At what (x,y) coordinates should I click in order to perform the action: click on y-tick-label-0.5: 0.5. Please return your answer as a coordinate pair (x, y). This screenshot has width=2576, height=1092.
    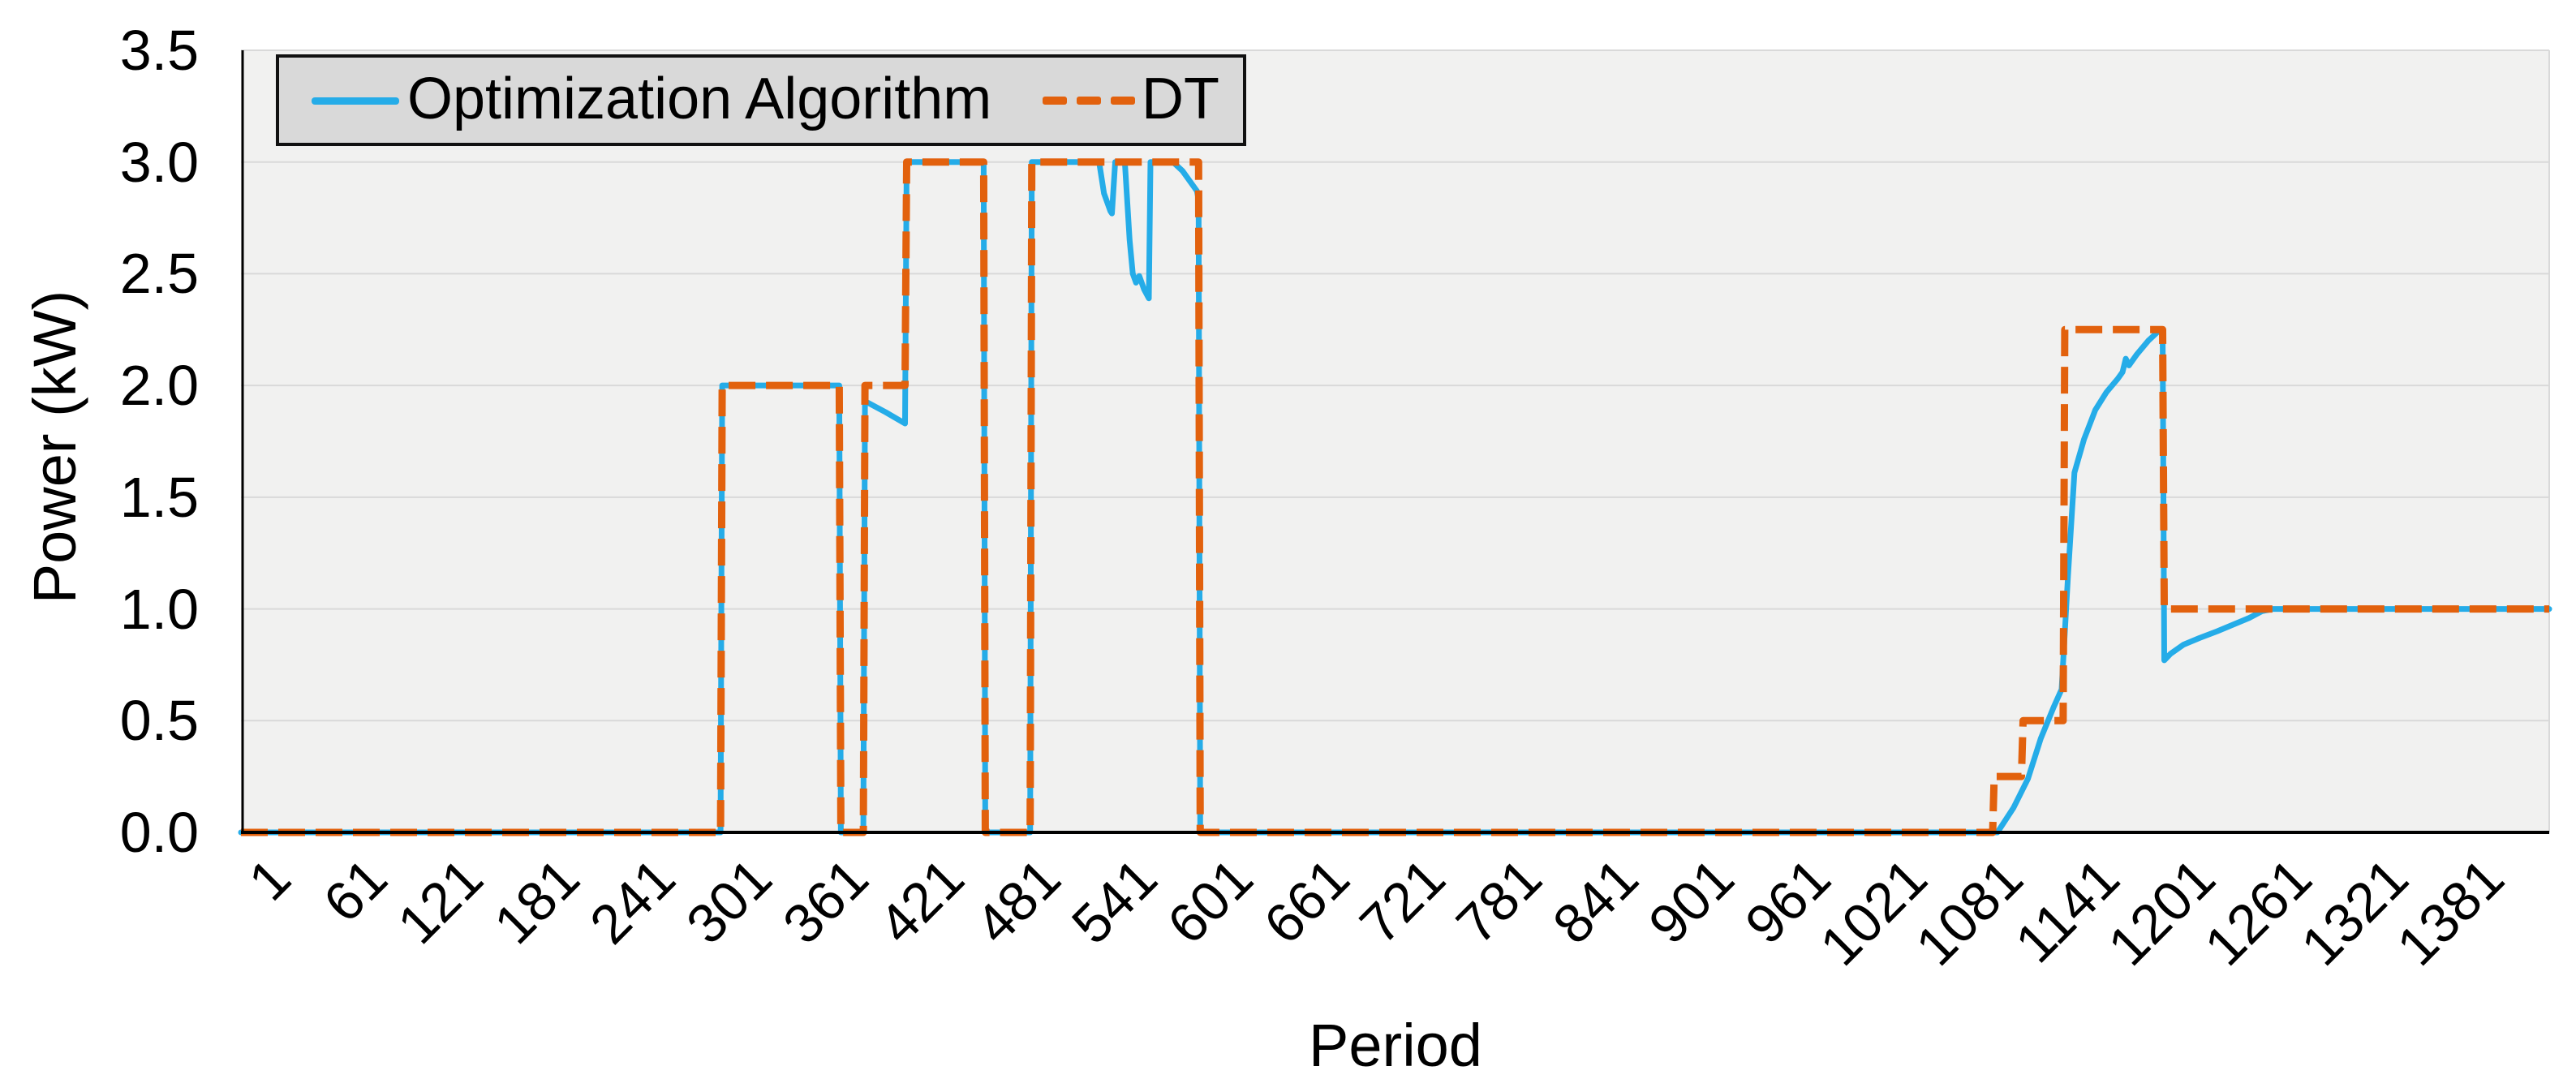
    Looking at the image, I should click on (159, 721).